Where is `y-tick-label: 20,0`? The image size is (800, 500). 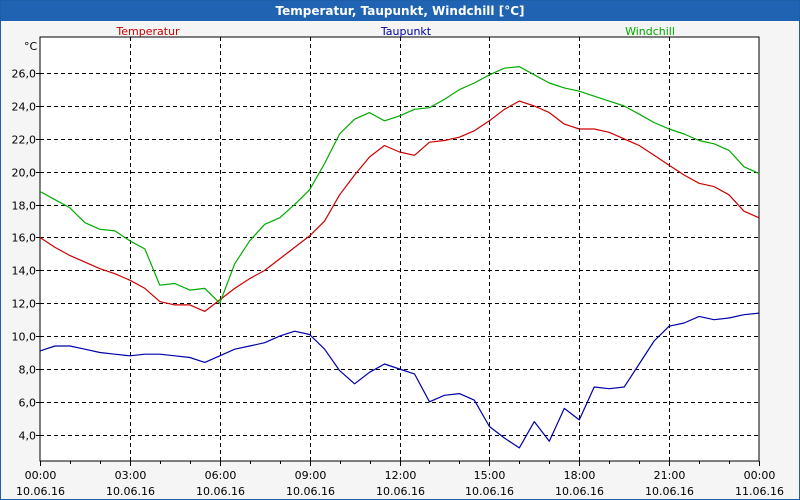 y-tick-label: 20,0 is located at coordinates (24, 173).